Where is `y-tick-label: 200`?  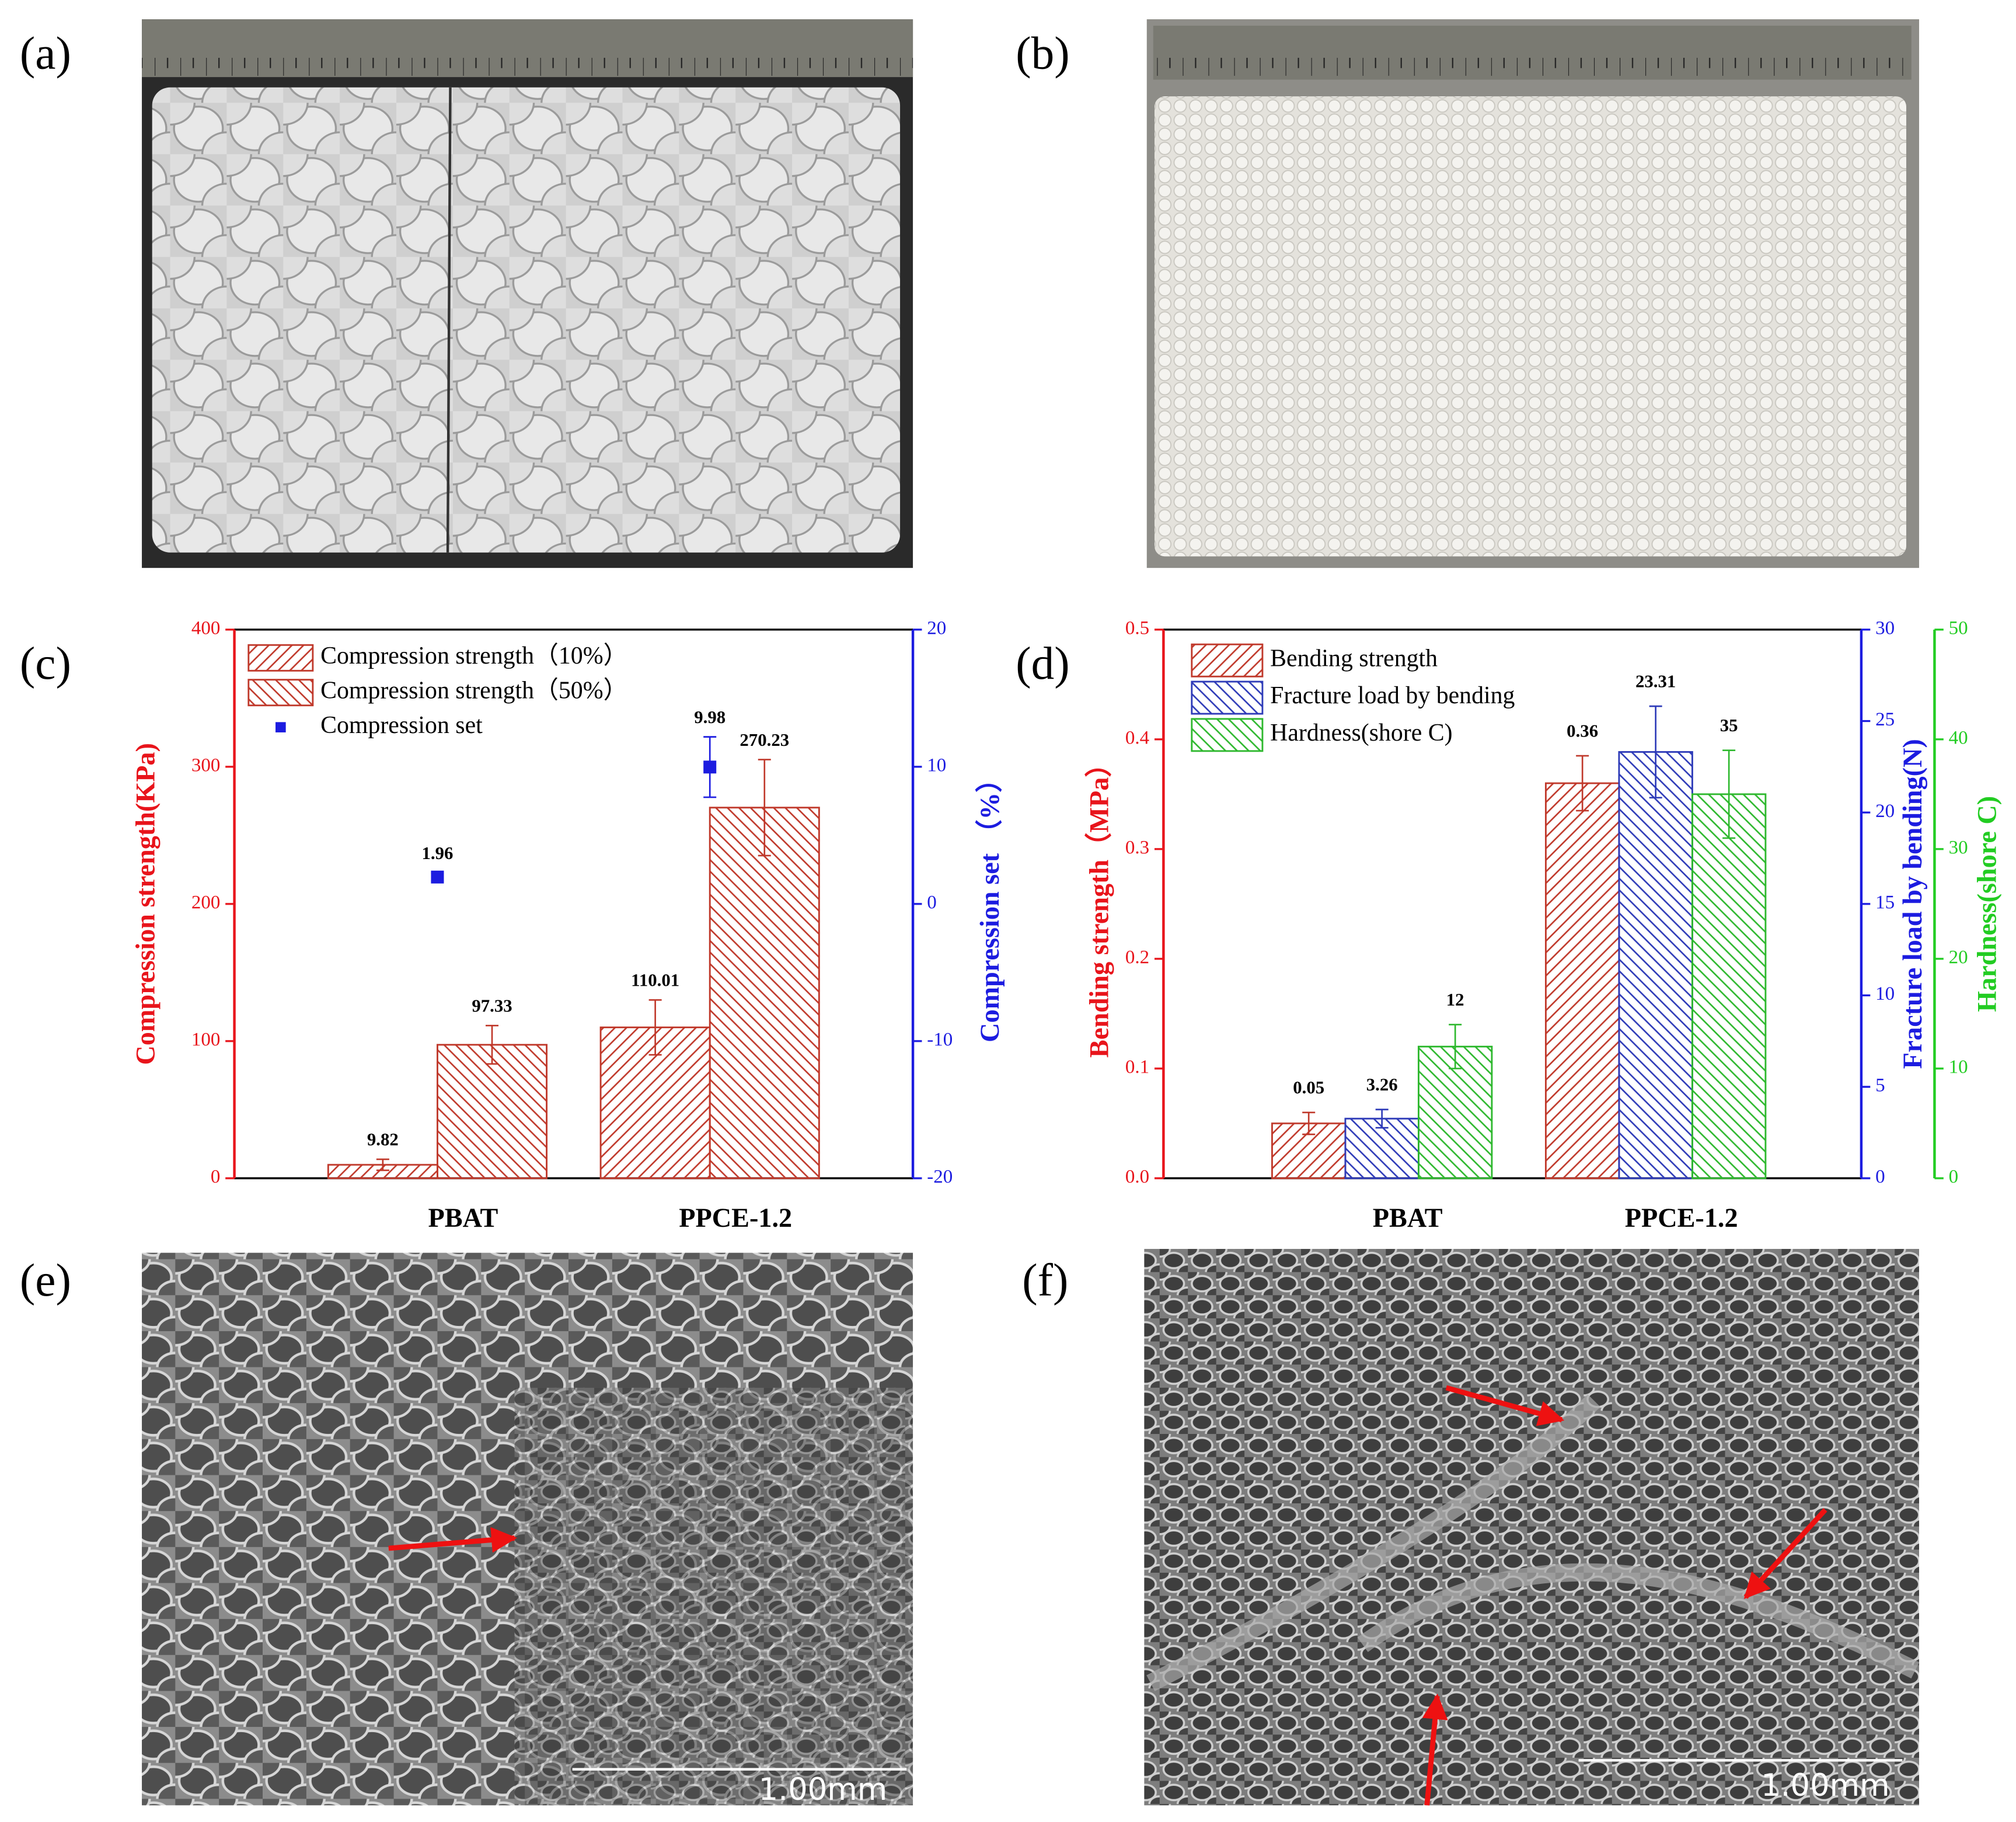 y-tick-label: 200 is located at coordinates (206, 903).